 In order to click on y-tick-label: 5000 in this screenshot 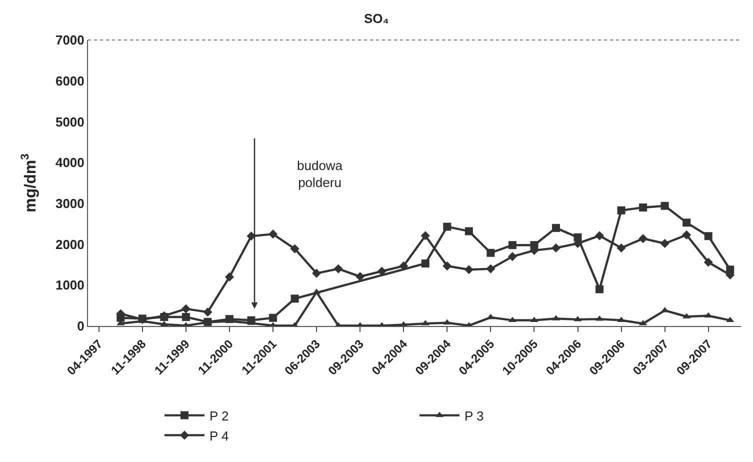, I will do `click(69, 122)`.